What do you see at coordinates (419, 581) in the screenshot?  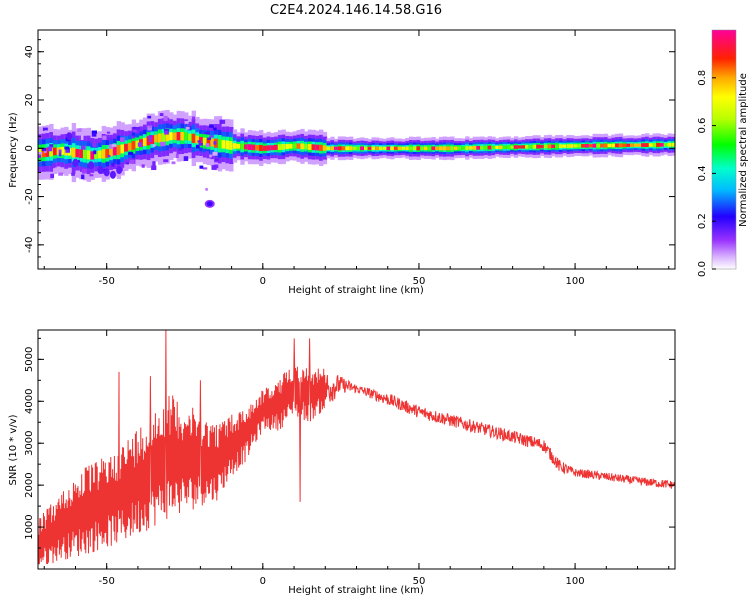 I see `snr-xtick-label: 50` at bounding box center [419, 581].